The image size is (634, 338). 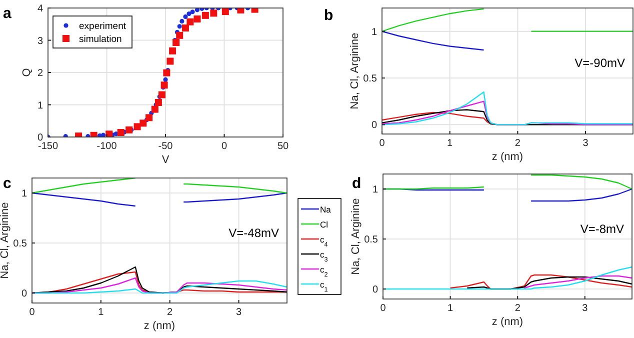 What do you see at coordinates (283, 146) in the screenshot?
I see `x-tick-label: 50` at bounding box center [283, 146].